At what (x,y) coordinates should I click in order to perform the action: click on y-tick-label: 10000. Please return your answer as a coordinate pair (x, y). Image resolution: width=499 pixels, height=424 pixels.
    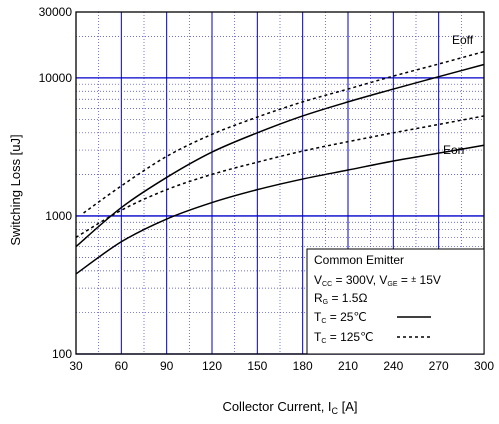
    Looking at the image, I should click on (56, 78).